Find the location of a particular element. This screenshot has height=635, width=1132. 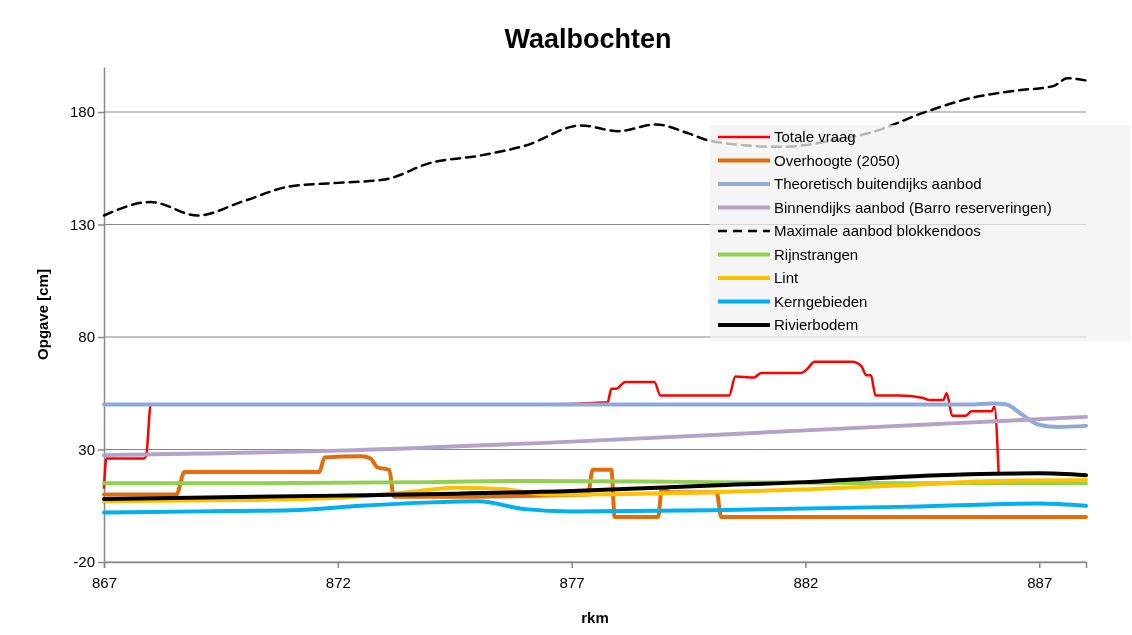

legend-label: Rijnstrangen is located at coordinates (816, 254).